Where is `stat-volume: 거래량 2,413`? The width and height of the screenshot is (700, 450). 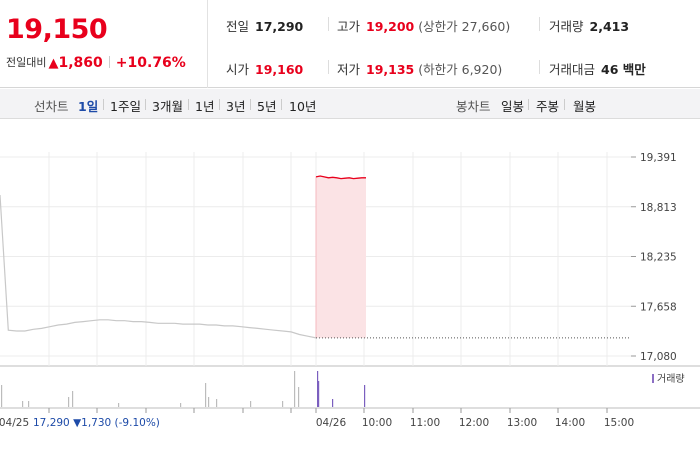
stat-volume: 거래량 2,413 is located at coordinates (589, 25).